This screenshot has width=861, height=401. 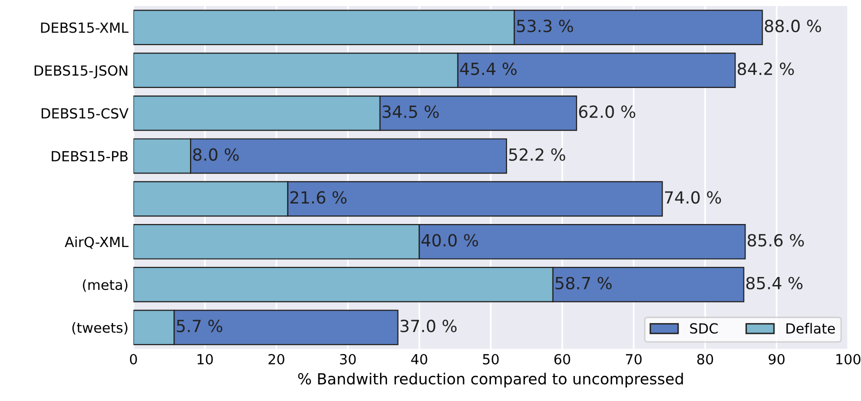 I want to click on y-tick-label: (meta), so click(x=105, y=285).